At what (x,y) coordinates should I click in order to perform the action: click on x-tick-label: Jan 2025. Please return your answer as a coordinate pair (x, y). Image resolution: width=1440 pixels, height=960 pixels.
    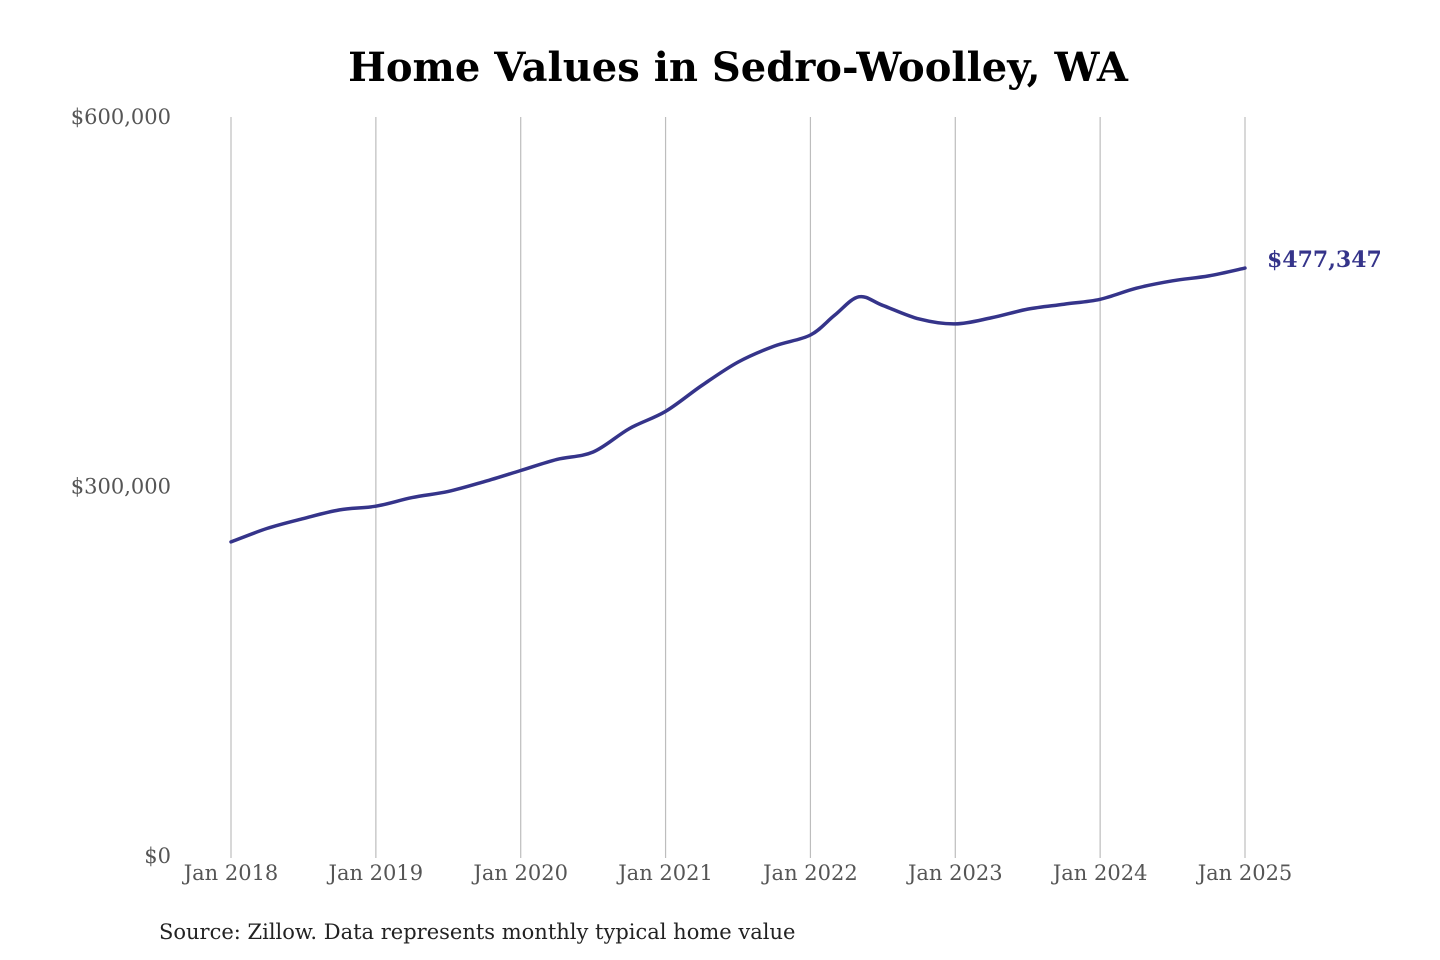
    Looking at the image, I should click on (1244, 873).